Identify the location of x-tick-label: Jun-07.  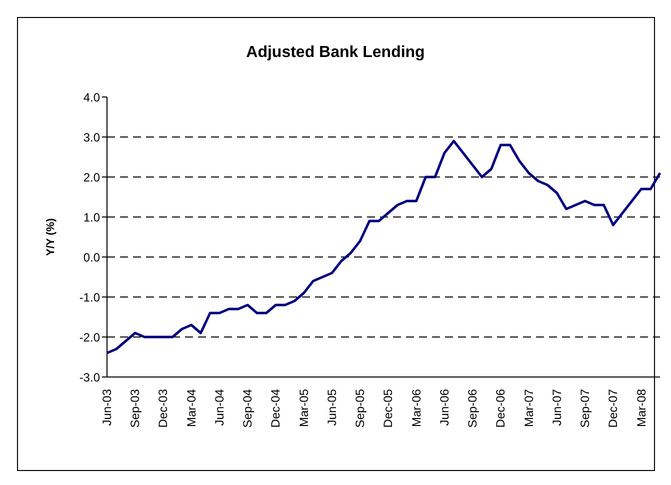
(557, 407).